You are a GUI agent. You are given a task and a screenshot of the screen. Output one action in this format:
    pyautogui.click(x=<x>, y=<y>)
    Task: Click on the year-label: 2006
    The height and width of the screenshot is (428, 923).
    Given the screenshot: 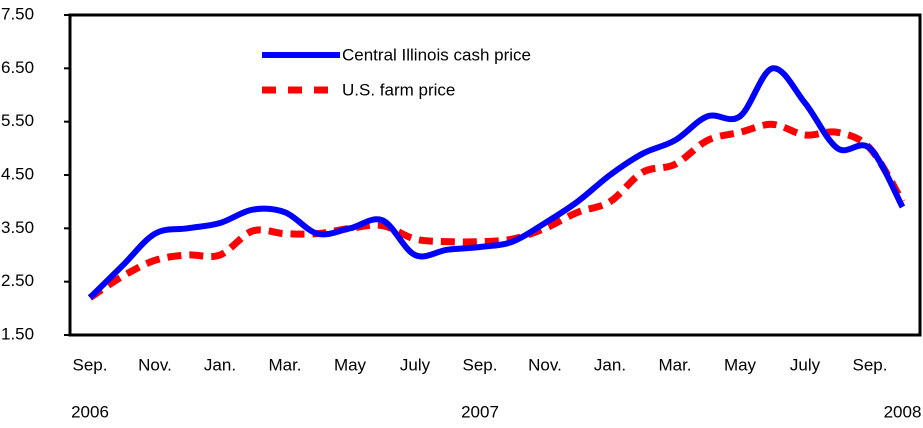 What is the action you would take?
    pyautogui.click(x=90, y=411)
    